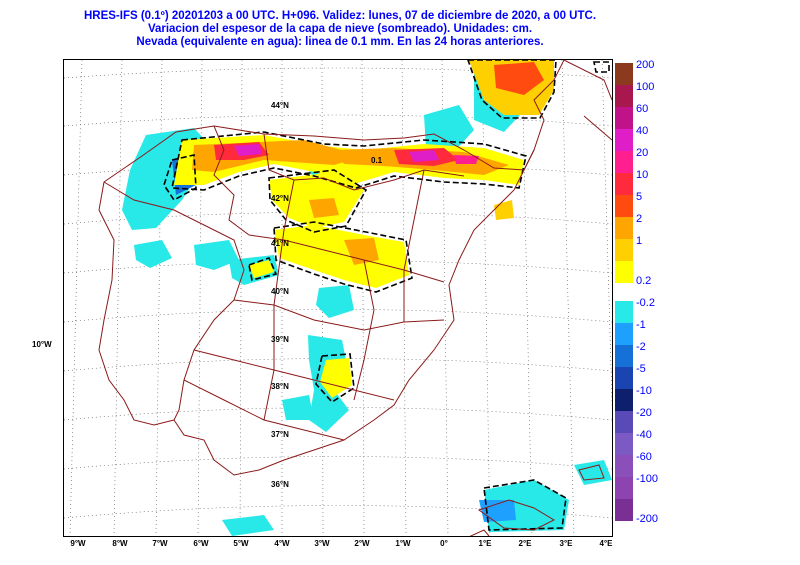  Describe the element at coordinates (642, 153) in the screenshot. I see `legend-label-pos-4: 20` at that location.